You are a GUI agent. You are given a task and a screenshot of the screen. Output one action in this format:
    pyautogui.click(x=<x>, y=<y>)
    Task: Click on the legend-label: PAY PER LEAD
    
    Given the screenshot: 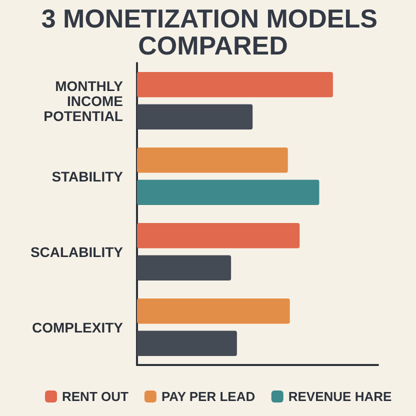 What is the action you would take?
    pyautogui.click(x=208, y=396)
    